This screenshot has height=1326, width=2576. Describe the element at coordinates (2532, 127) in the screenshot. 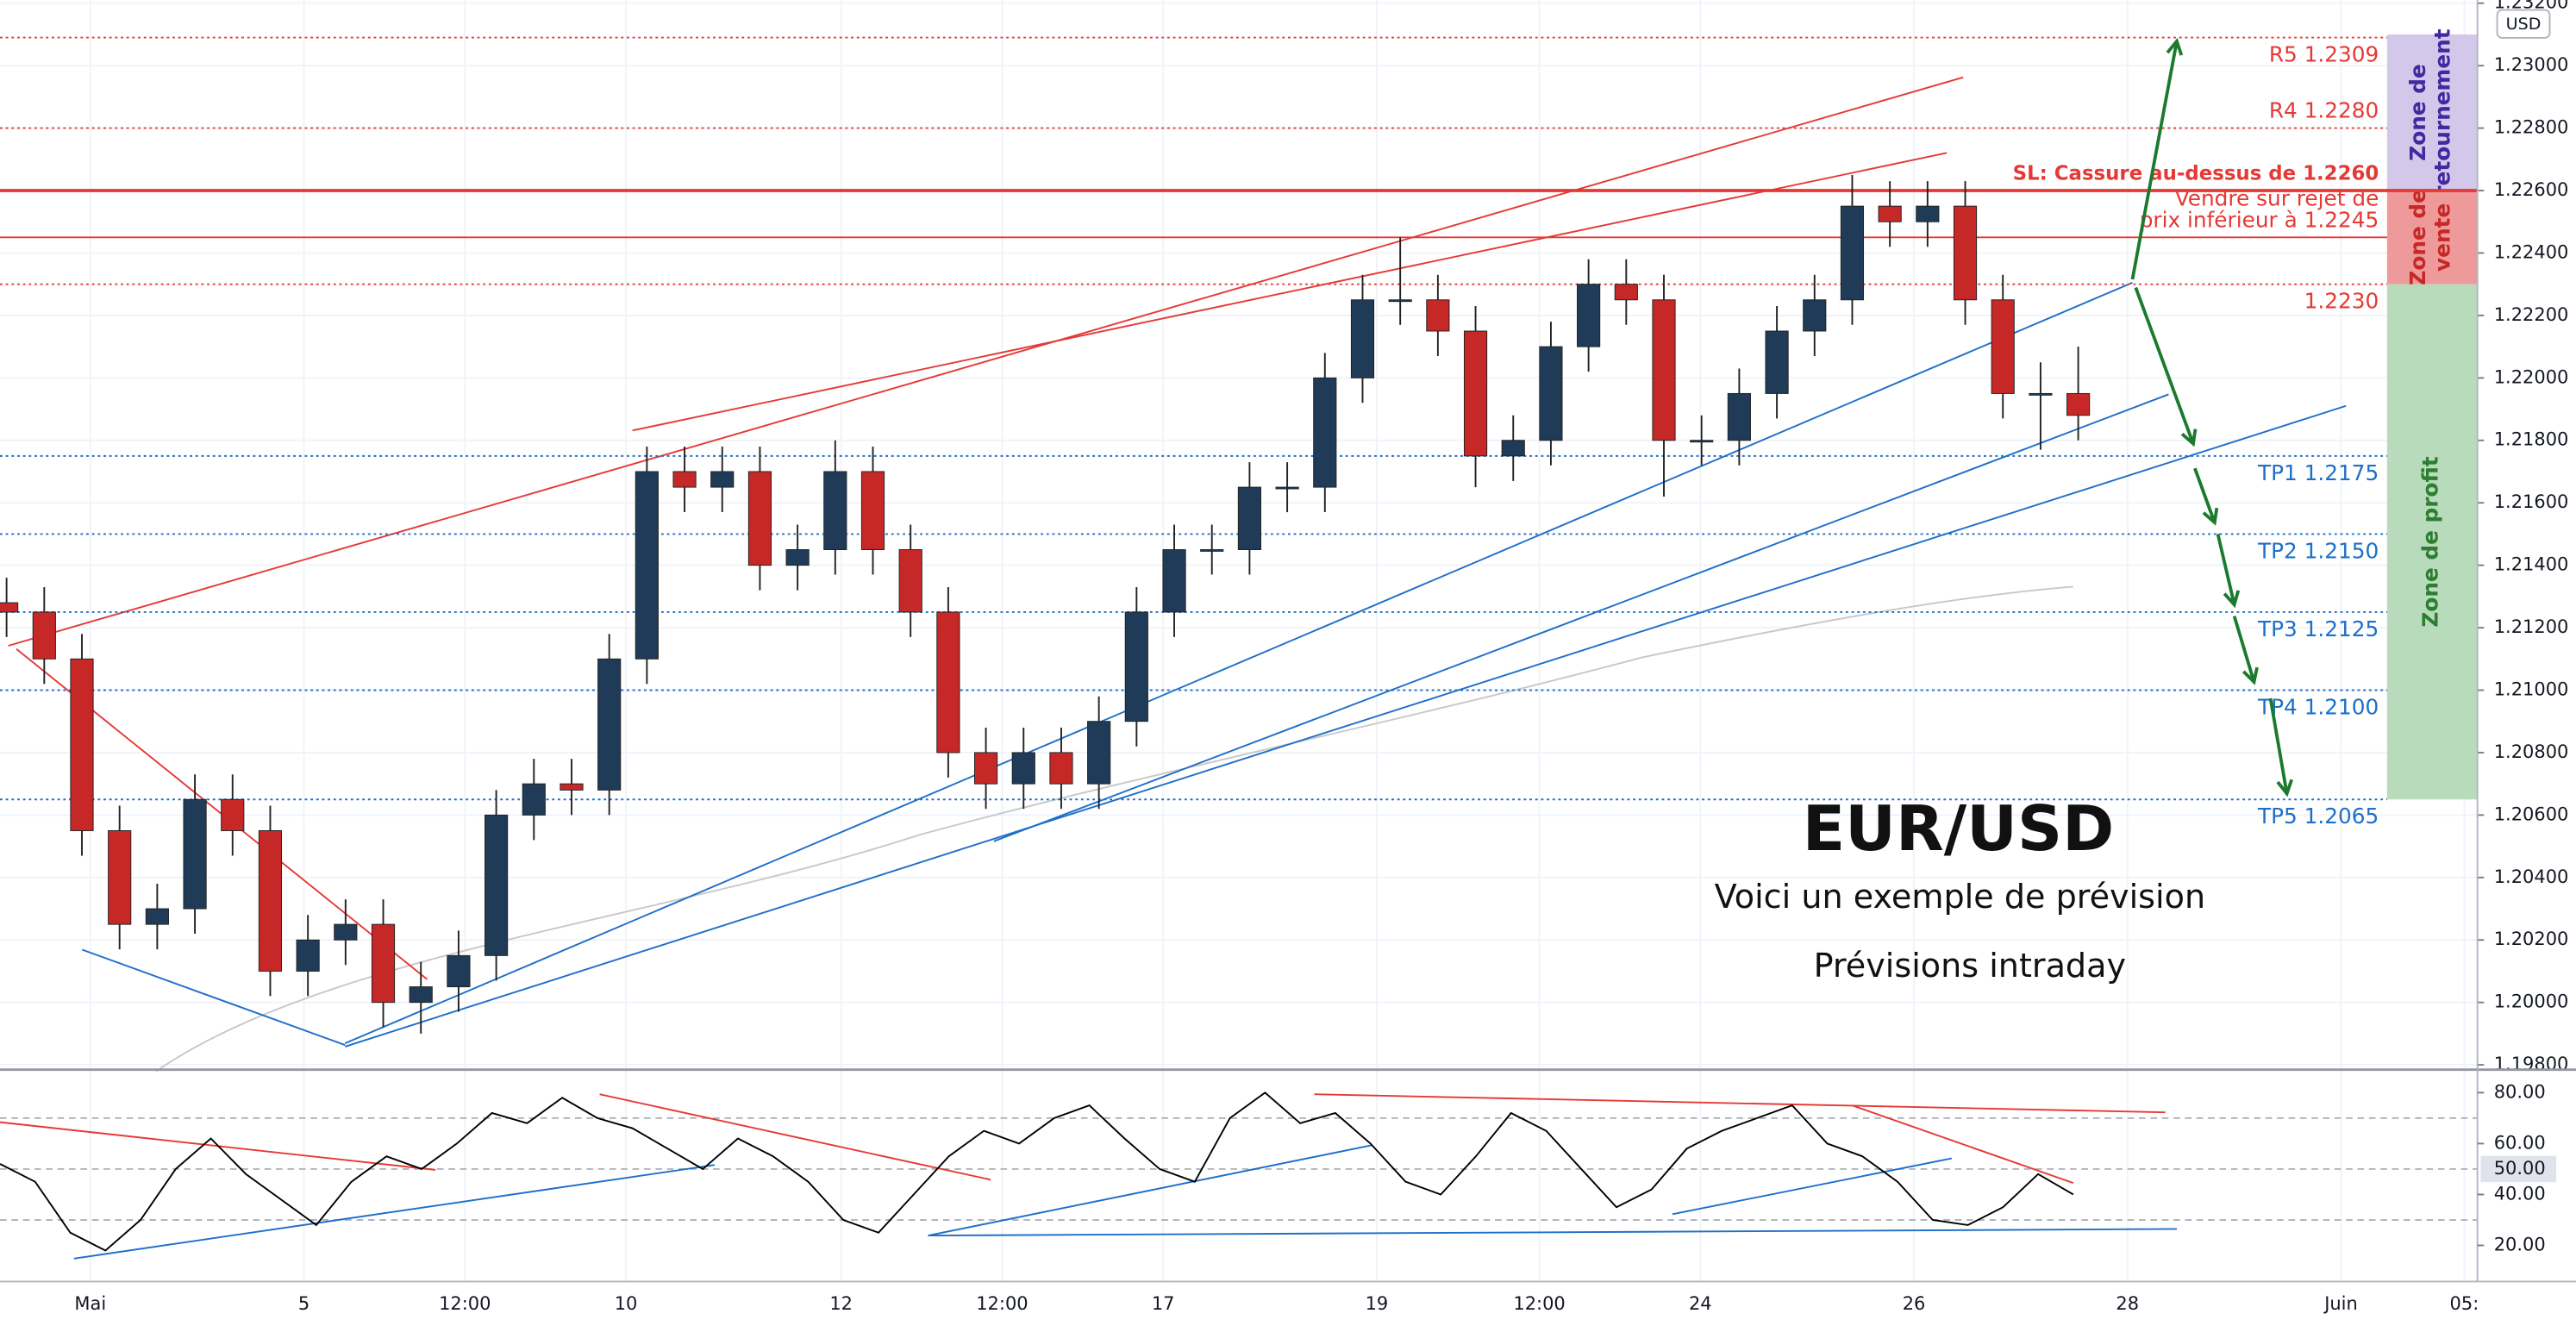

I see `y-tick-label: 1.22800` at that location.